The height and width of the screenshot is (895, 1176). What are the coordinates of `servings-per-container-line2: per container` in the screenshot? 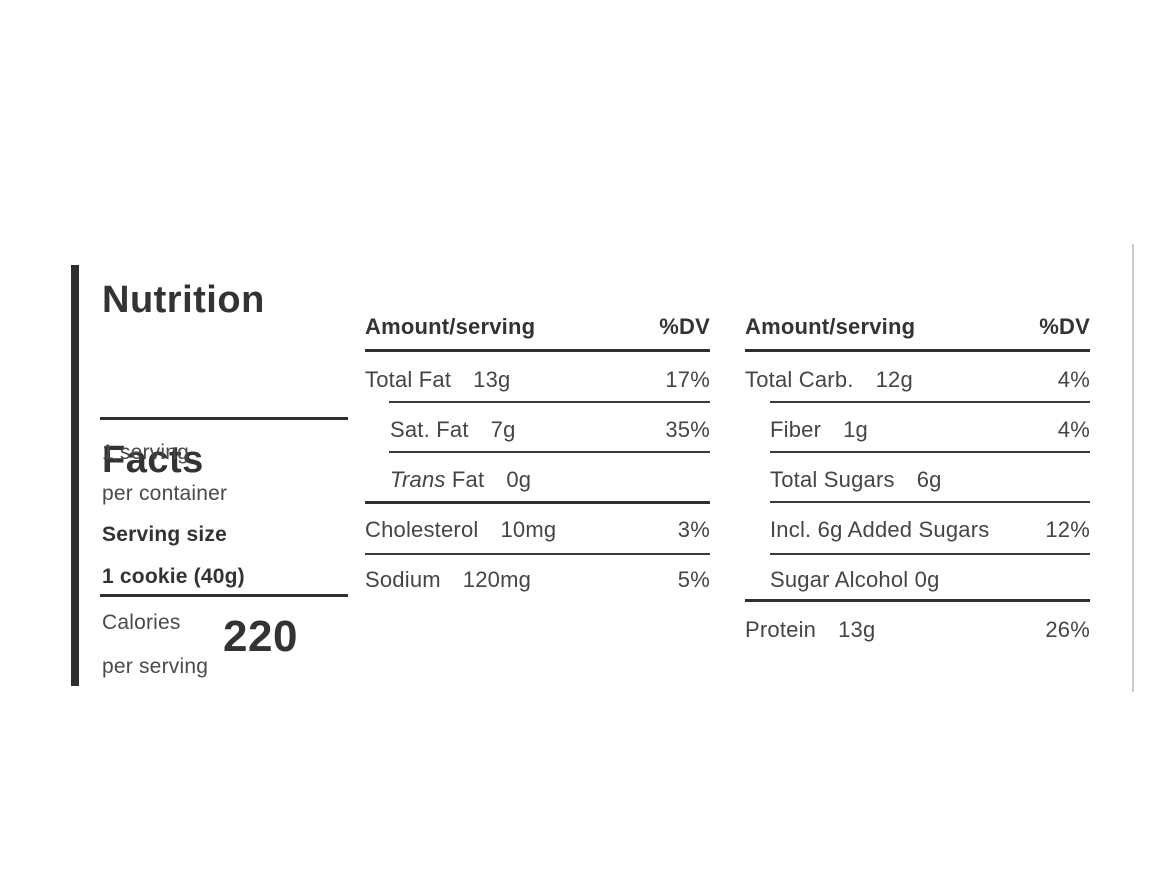 It's located at (165, 493).